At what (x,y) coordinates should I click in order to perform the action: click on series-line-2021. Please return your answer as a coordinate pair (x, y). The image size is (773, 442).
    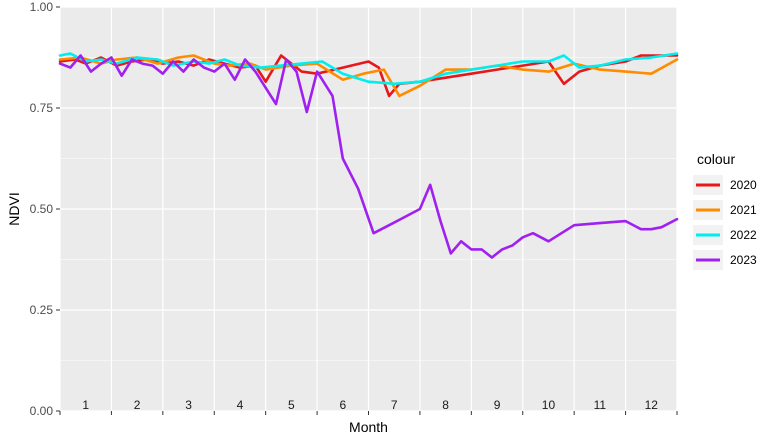
    Looking at the image, I should click on (368, 76).